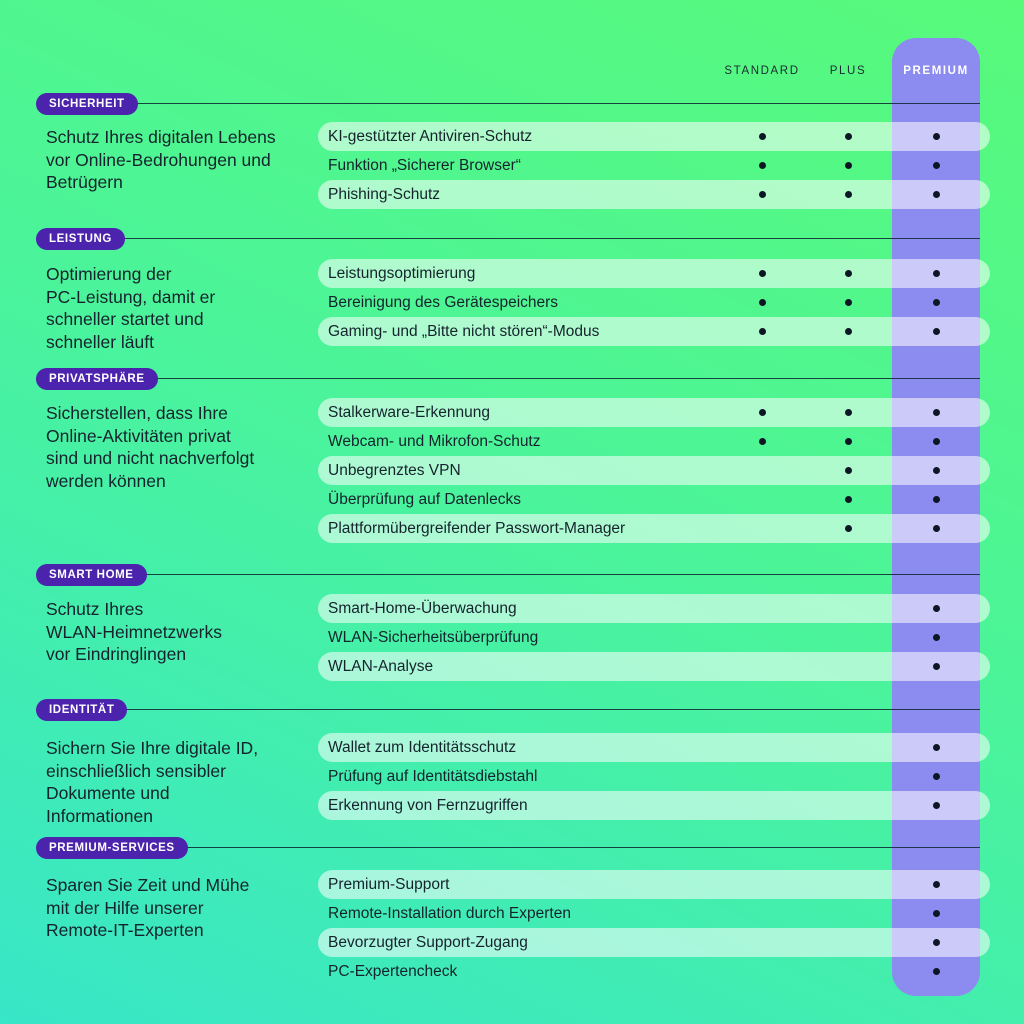 The image size is (1024, 1024). I want to click on column-header-standard: STANDARD, so click(762, 71).